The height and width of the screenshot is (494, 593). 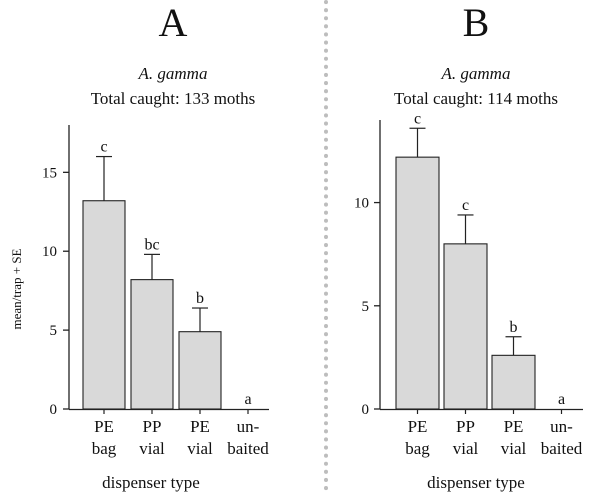 I want to click on panel-a-y-tick-label: 0, so click(x=54, y=410).